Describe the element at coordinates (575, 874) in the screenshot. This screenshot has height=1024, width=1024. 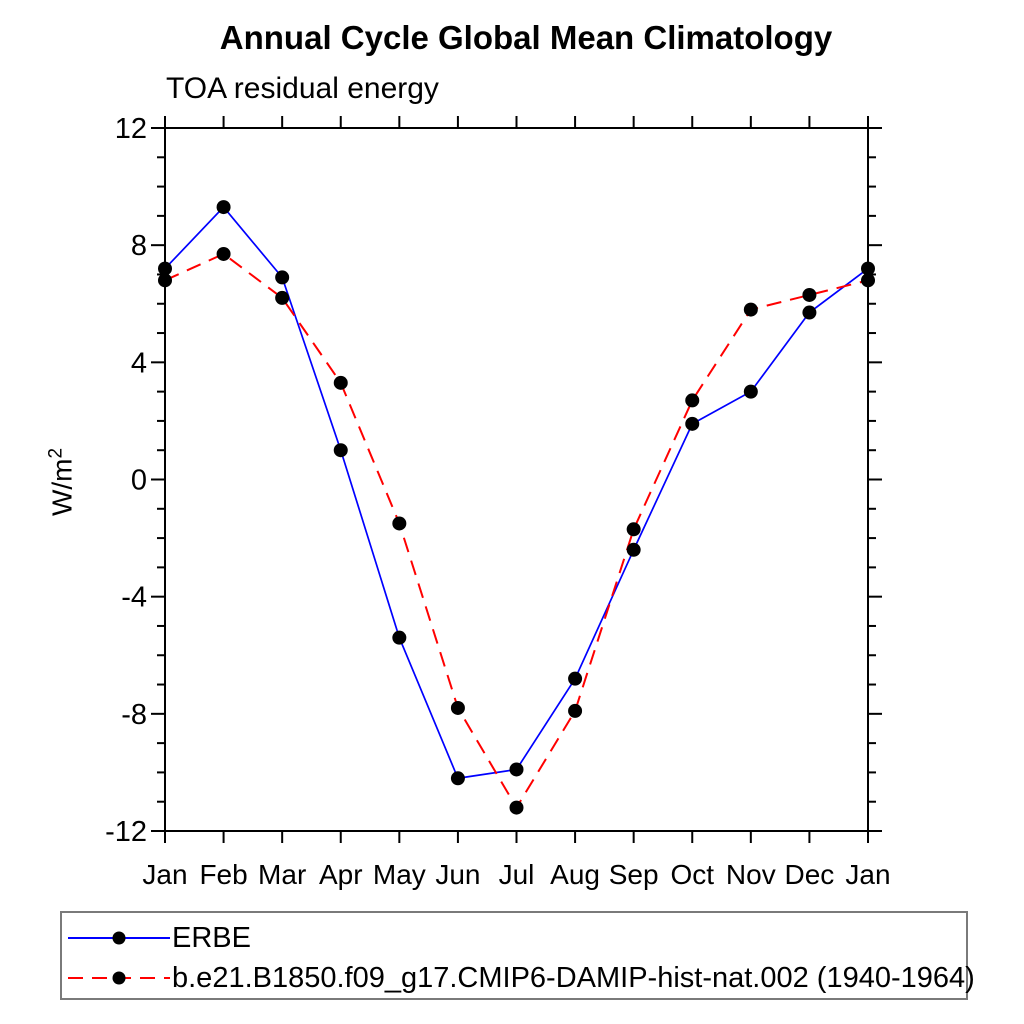
I see `x-tick-label: Aug` at that location.